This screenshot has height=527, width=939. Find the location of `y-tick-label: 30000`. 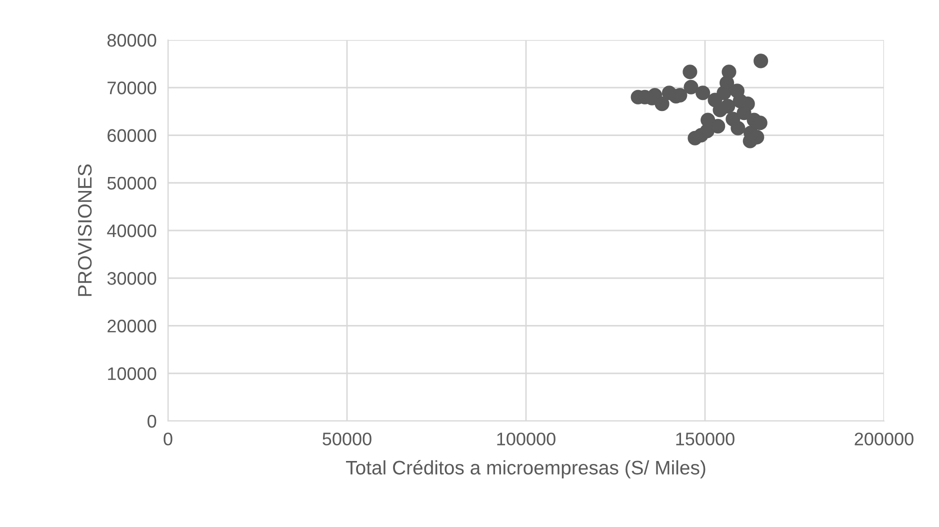

y-tick-label: 30000 is located at coordinates (131, 278).